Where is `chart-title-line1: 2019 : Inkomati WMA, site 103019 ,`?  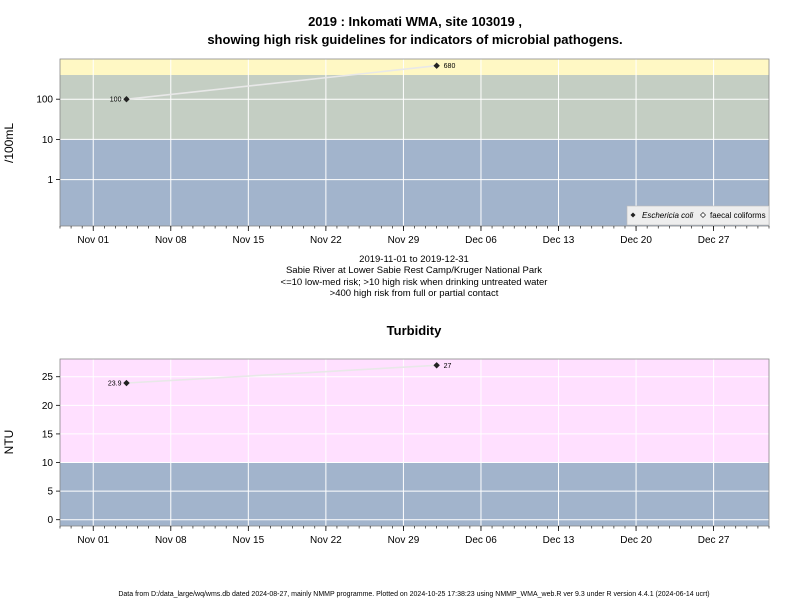 chart-title-line1: 2019 : Inkomati WMA, site 103019 , is located at coordinates (415, 21).